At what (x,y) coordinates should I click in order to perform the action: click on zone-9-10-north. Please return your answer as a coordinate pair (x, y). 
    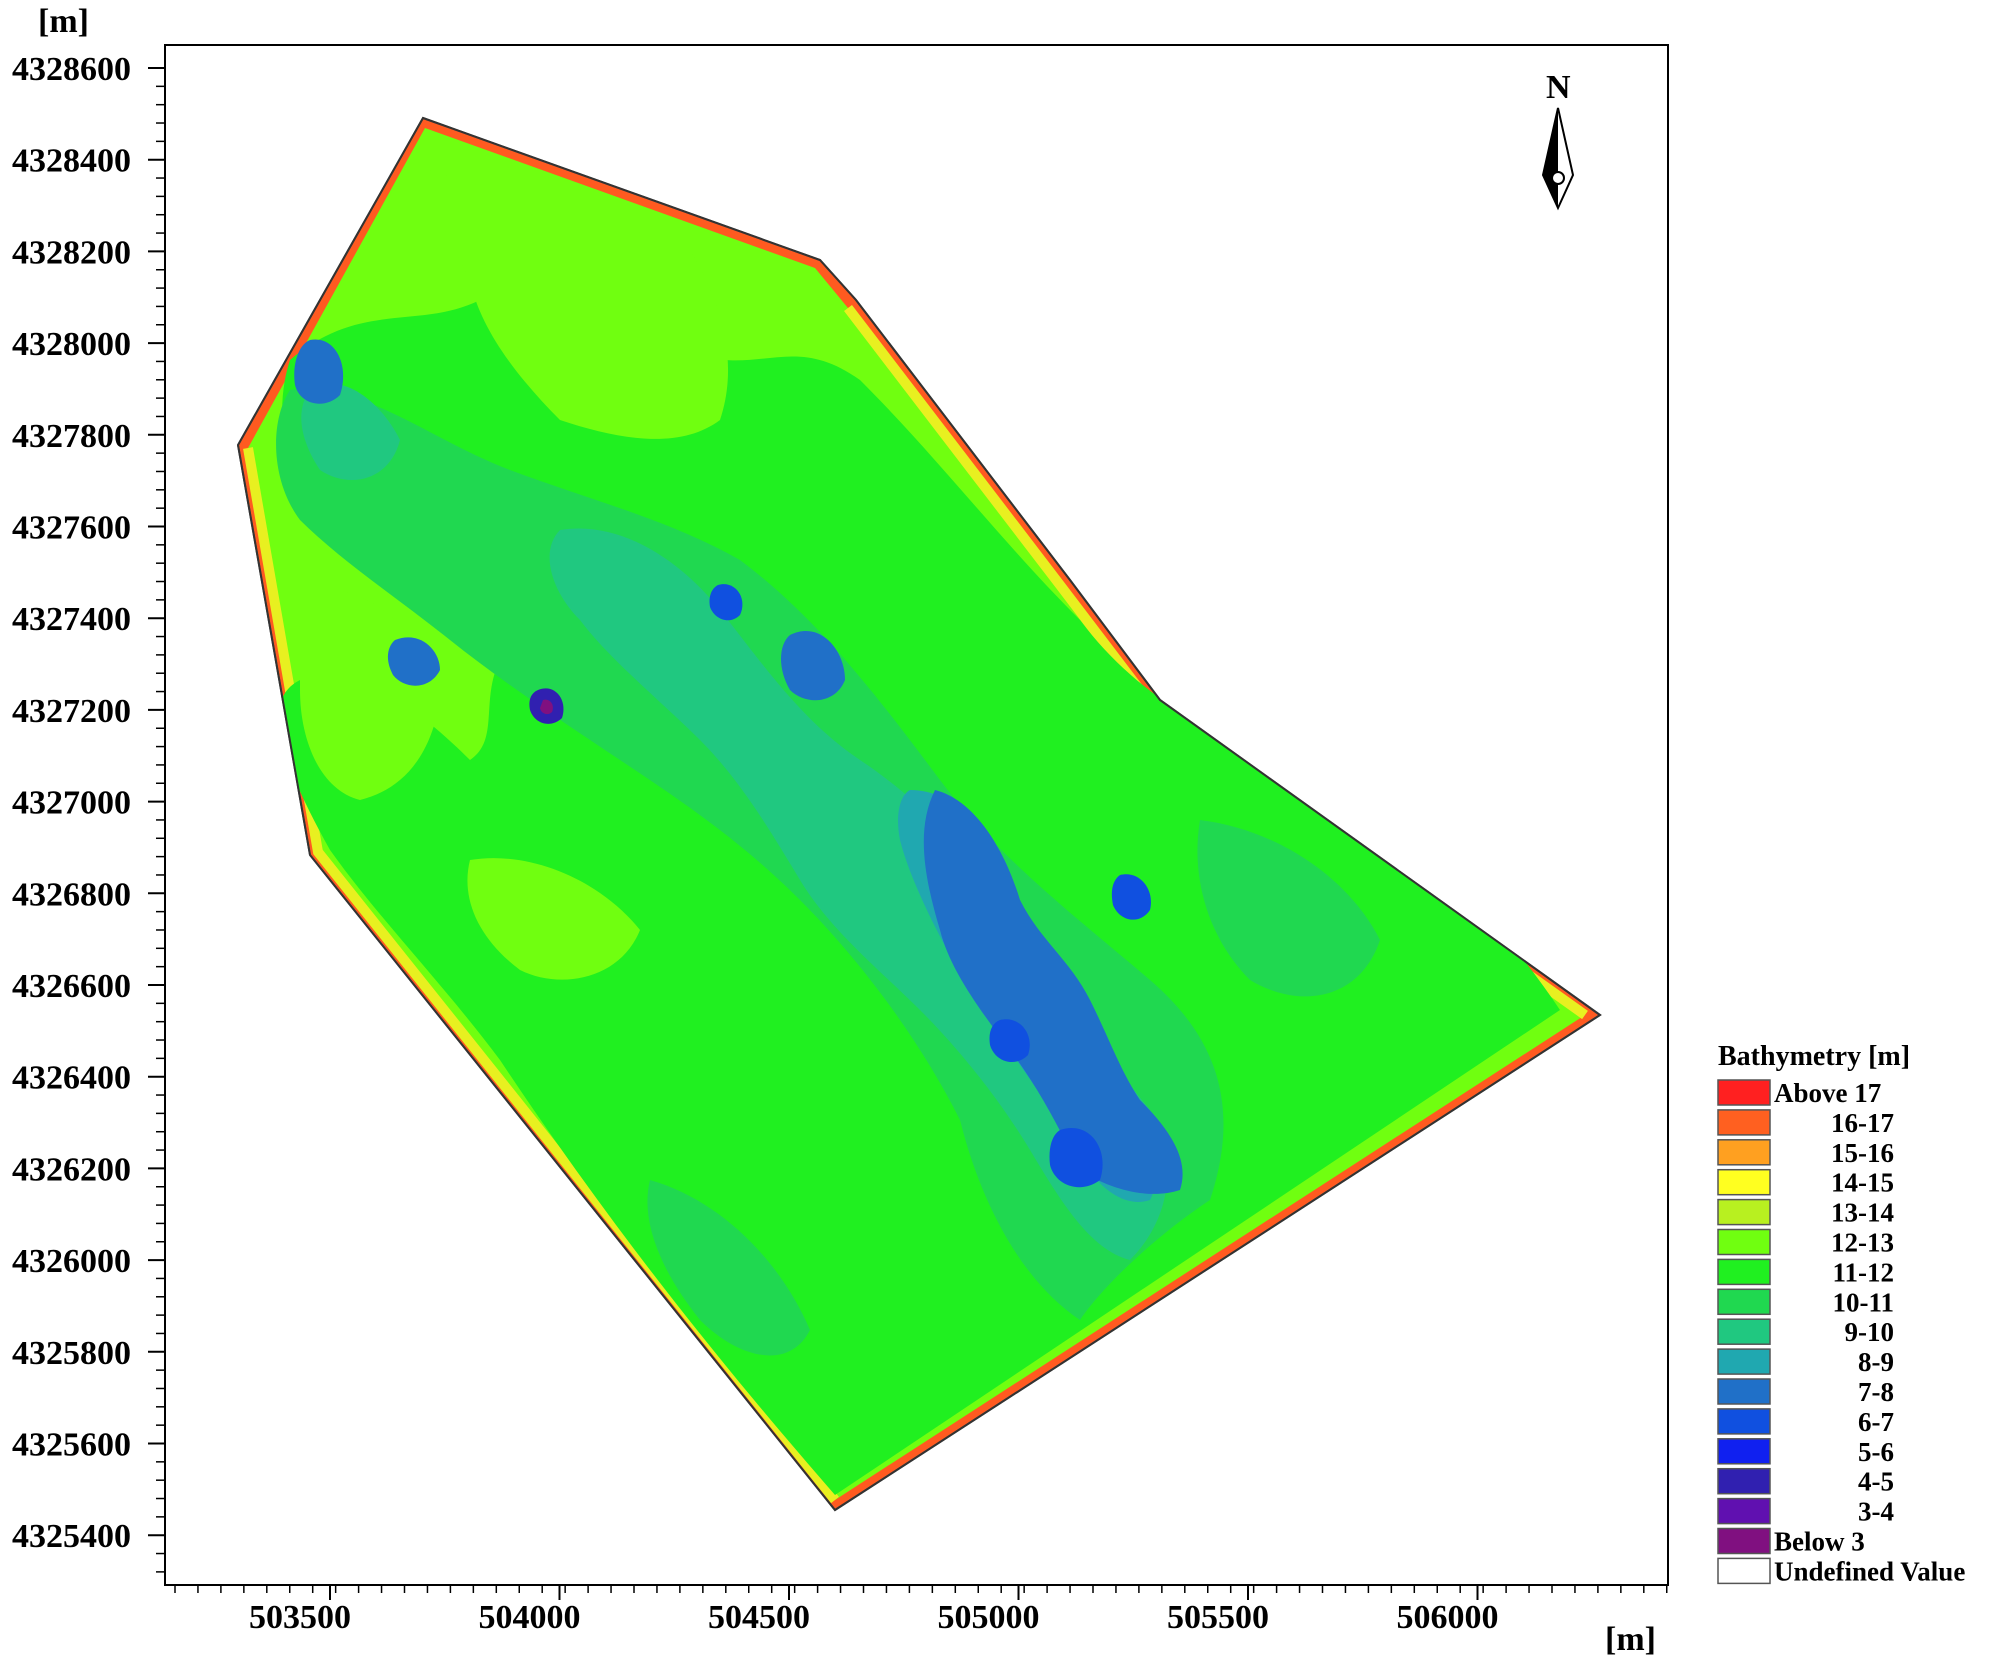
    Looking at the image, I should click on (350, 431).